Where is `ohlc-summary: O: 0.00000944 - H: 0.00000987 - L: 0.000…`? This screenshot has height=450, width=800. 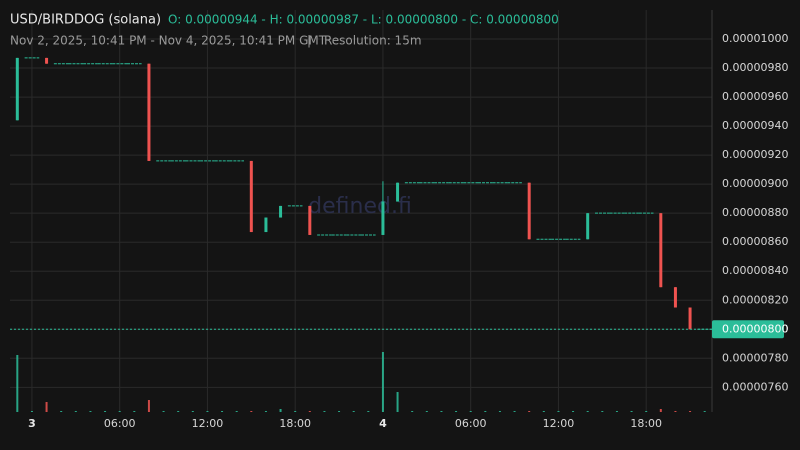 ohlc-summary: O: 0.00000944 - H: 0.00000987 - L: 0.000… is located at coordinates (363, 20).